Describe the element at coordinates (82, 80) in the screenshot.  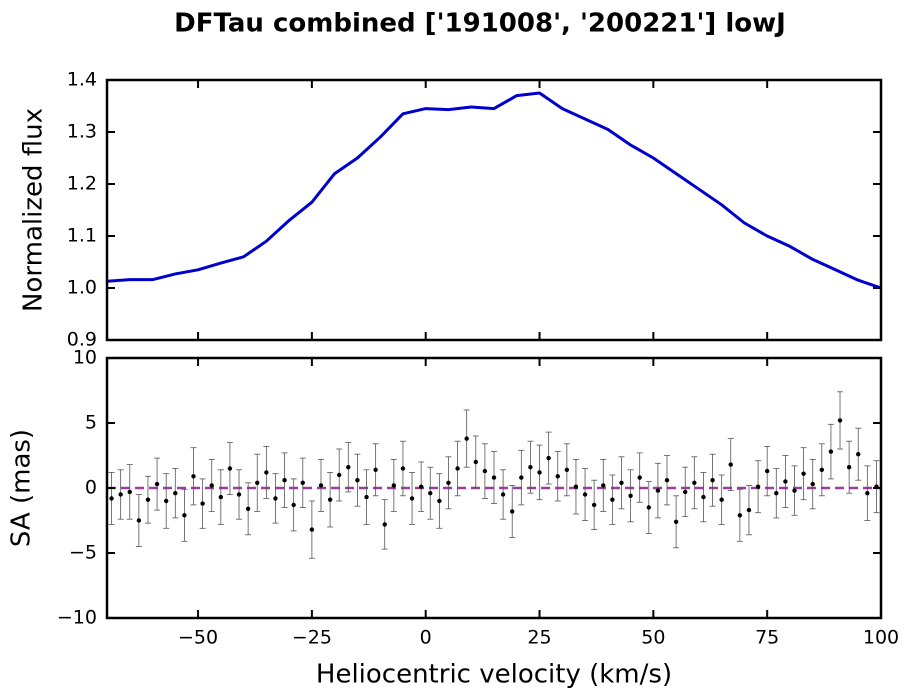
I see `y-tick-label: 1.4` at that location.